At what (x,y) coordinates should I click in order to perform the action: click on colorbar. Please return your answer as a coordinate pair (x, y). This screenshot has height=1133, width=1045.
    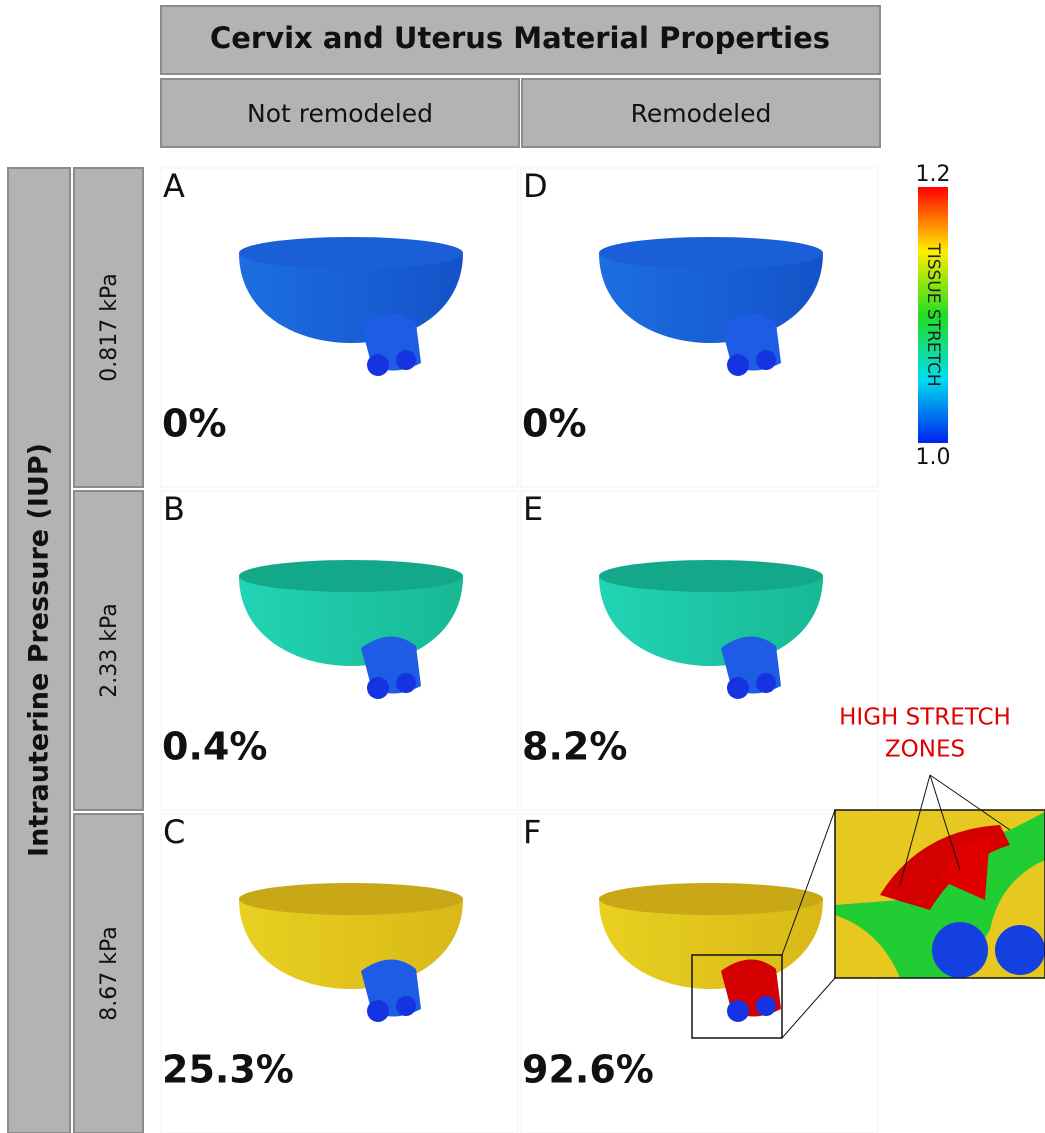
    Looking at the image, I should click on (933, 315).